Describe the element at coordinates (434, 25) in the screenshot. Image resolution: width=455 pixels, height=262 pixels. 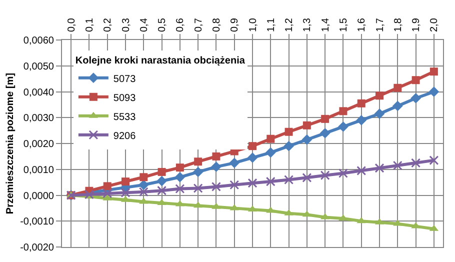
I see `x-tick-label: 2,0` at that location.